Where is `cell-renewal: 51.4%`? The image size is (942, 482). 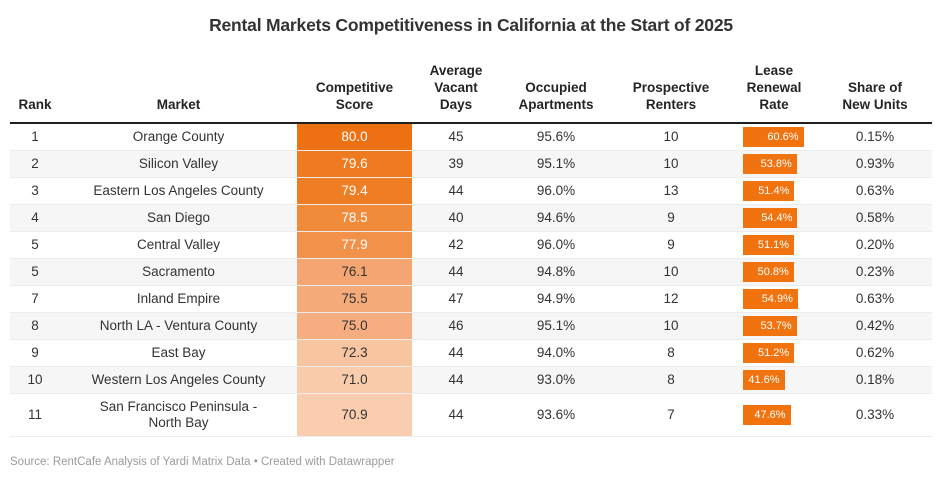 cell-renewal: 51.4% is located at coordinates (774, 191).